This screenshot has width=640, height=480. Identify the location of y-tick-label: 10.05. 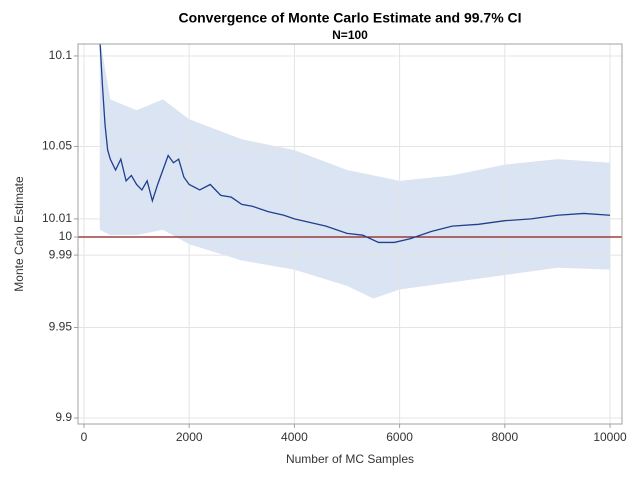
(57, 146).